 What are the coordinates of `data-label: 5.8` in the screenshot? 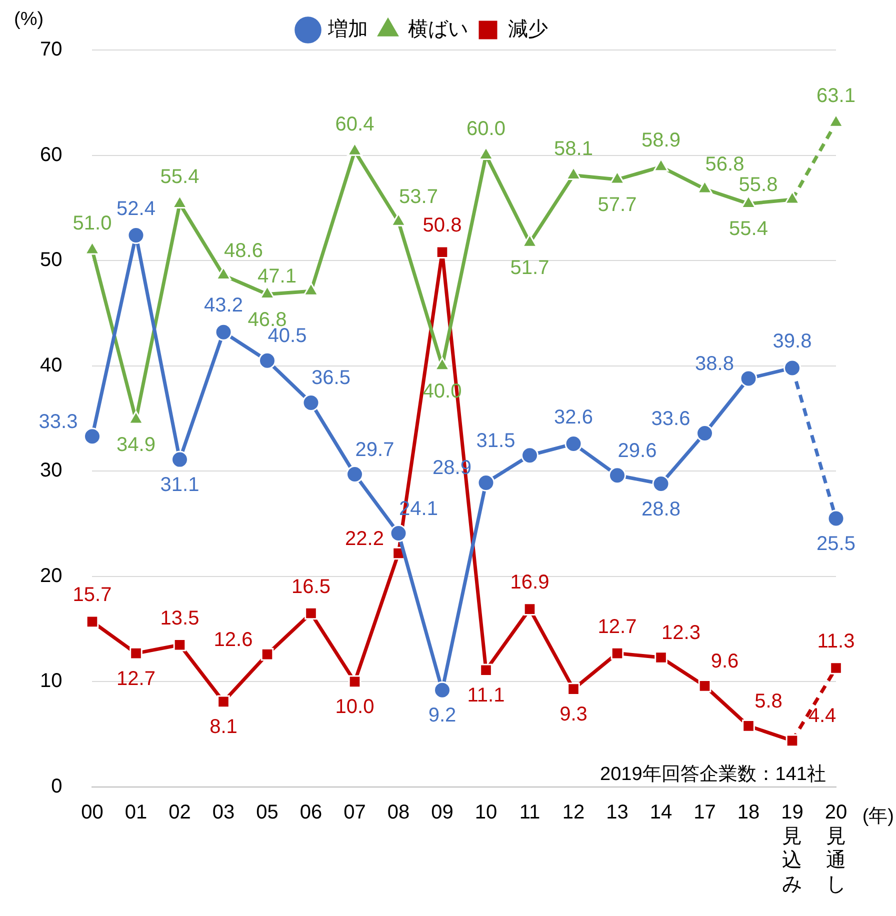 It's located at (768, 701).